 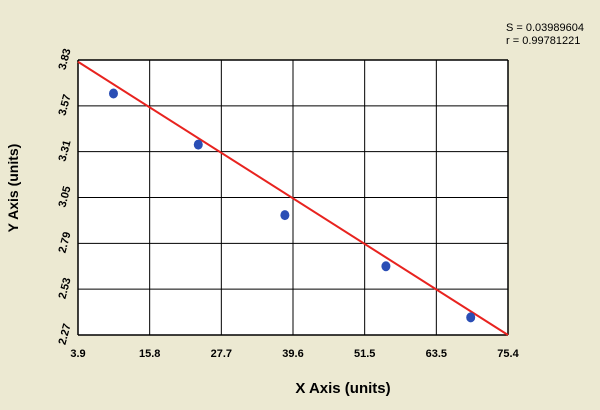 I want to click on fit-statistics: S = 0.03989604 r = 0.99781221, so click(x=545, y=35).